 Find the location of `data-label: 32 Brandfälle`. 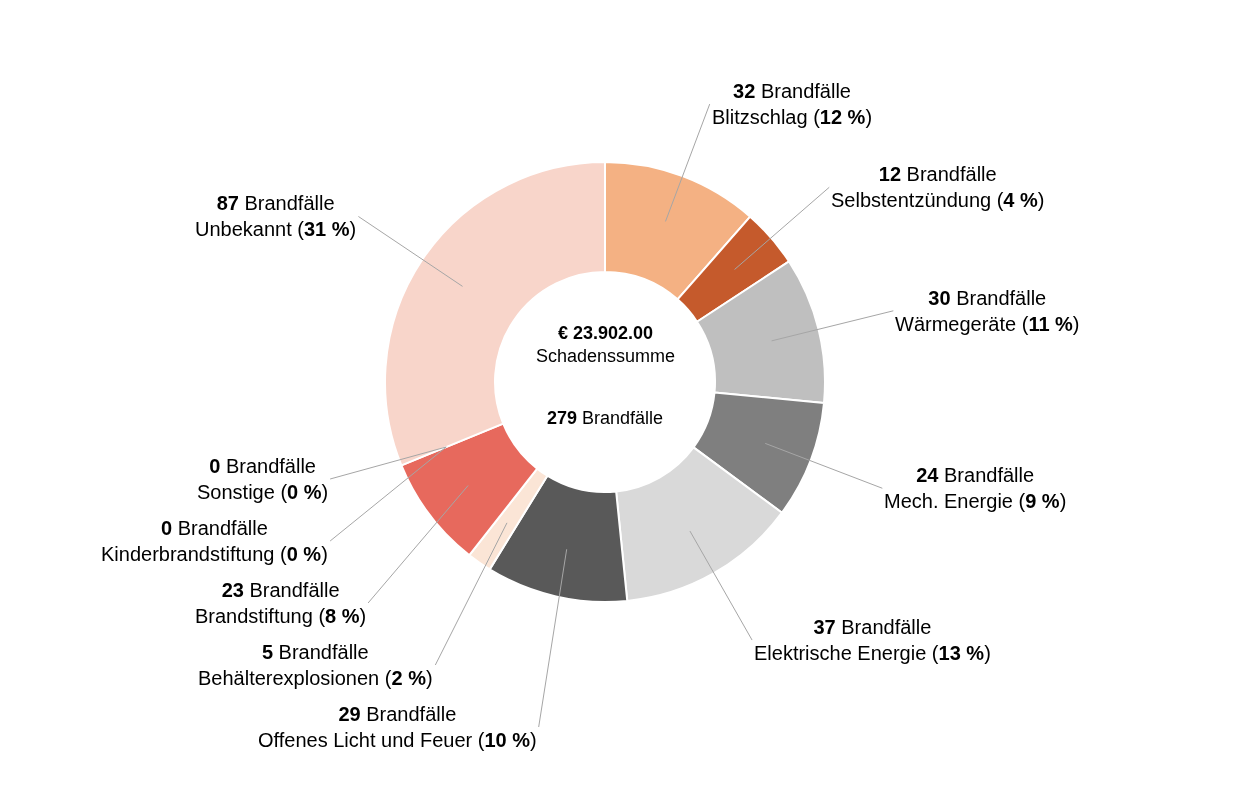

data-label: 32 Brandfälle is located at coordinates (792, 91).